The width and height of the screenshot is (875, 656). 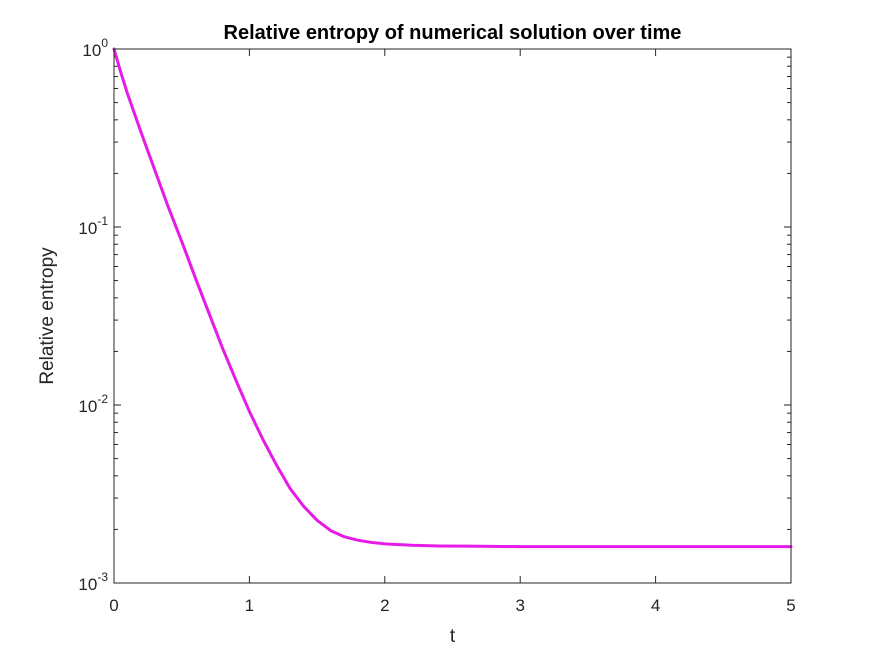 What do you see at coordinates (95, 48) in the screenshot?
I see `y-tick-label: 10⁰` at bounding box center [95, 48].